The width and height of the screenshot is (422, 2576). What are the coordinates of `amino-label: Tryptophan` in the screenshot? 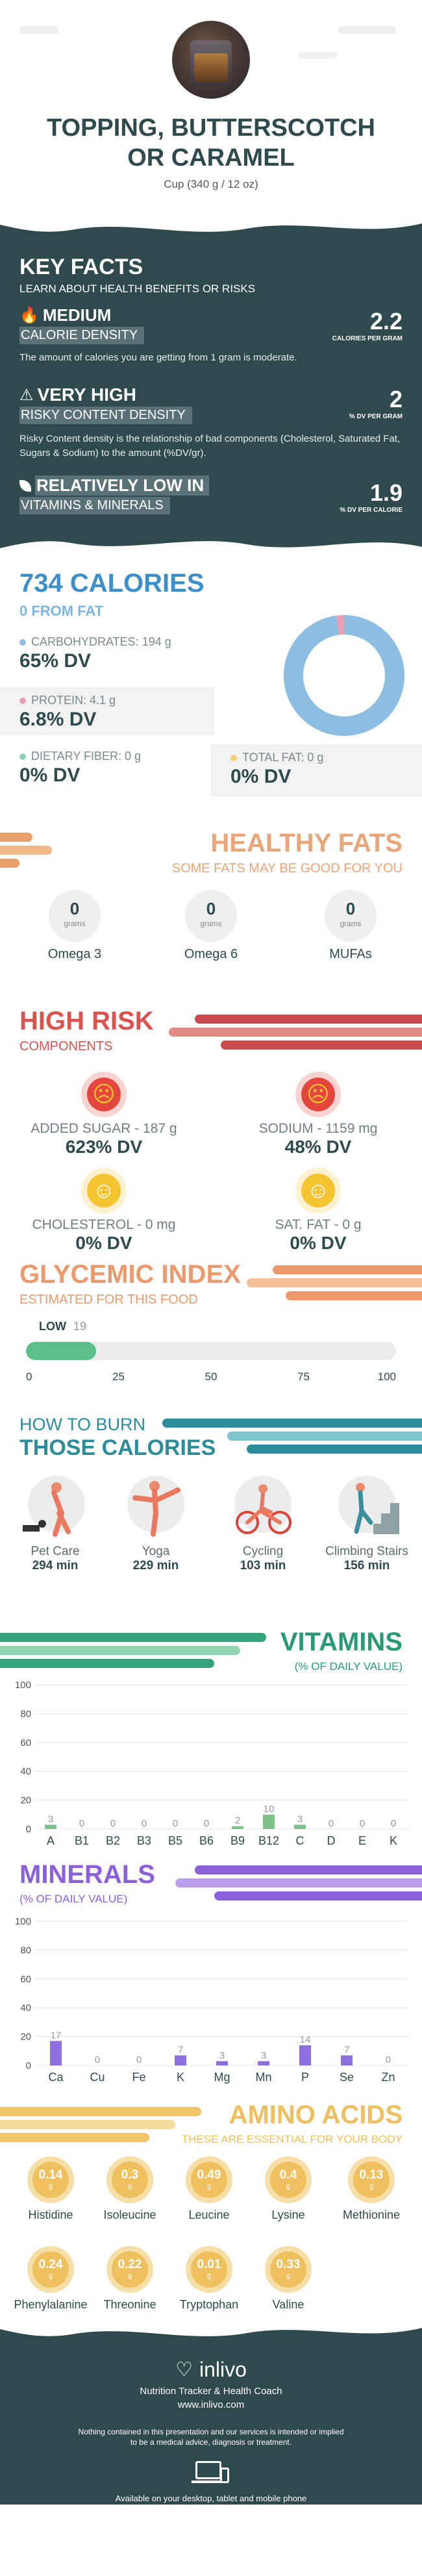 It's located at (209, 2304).